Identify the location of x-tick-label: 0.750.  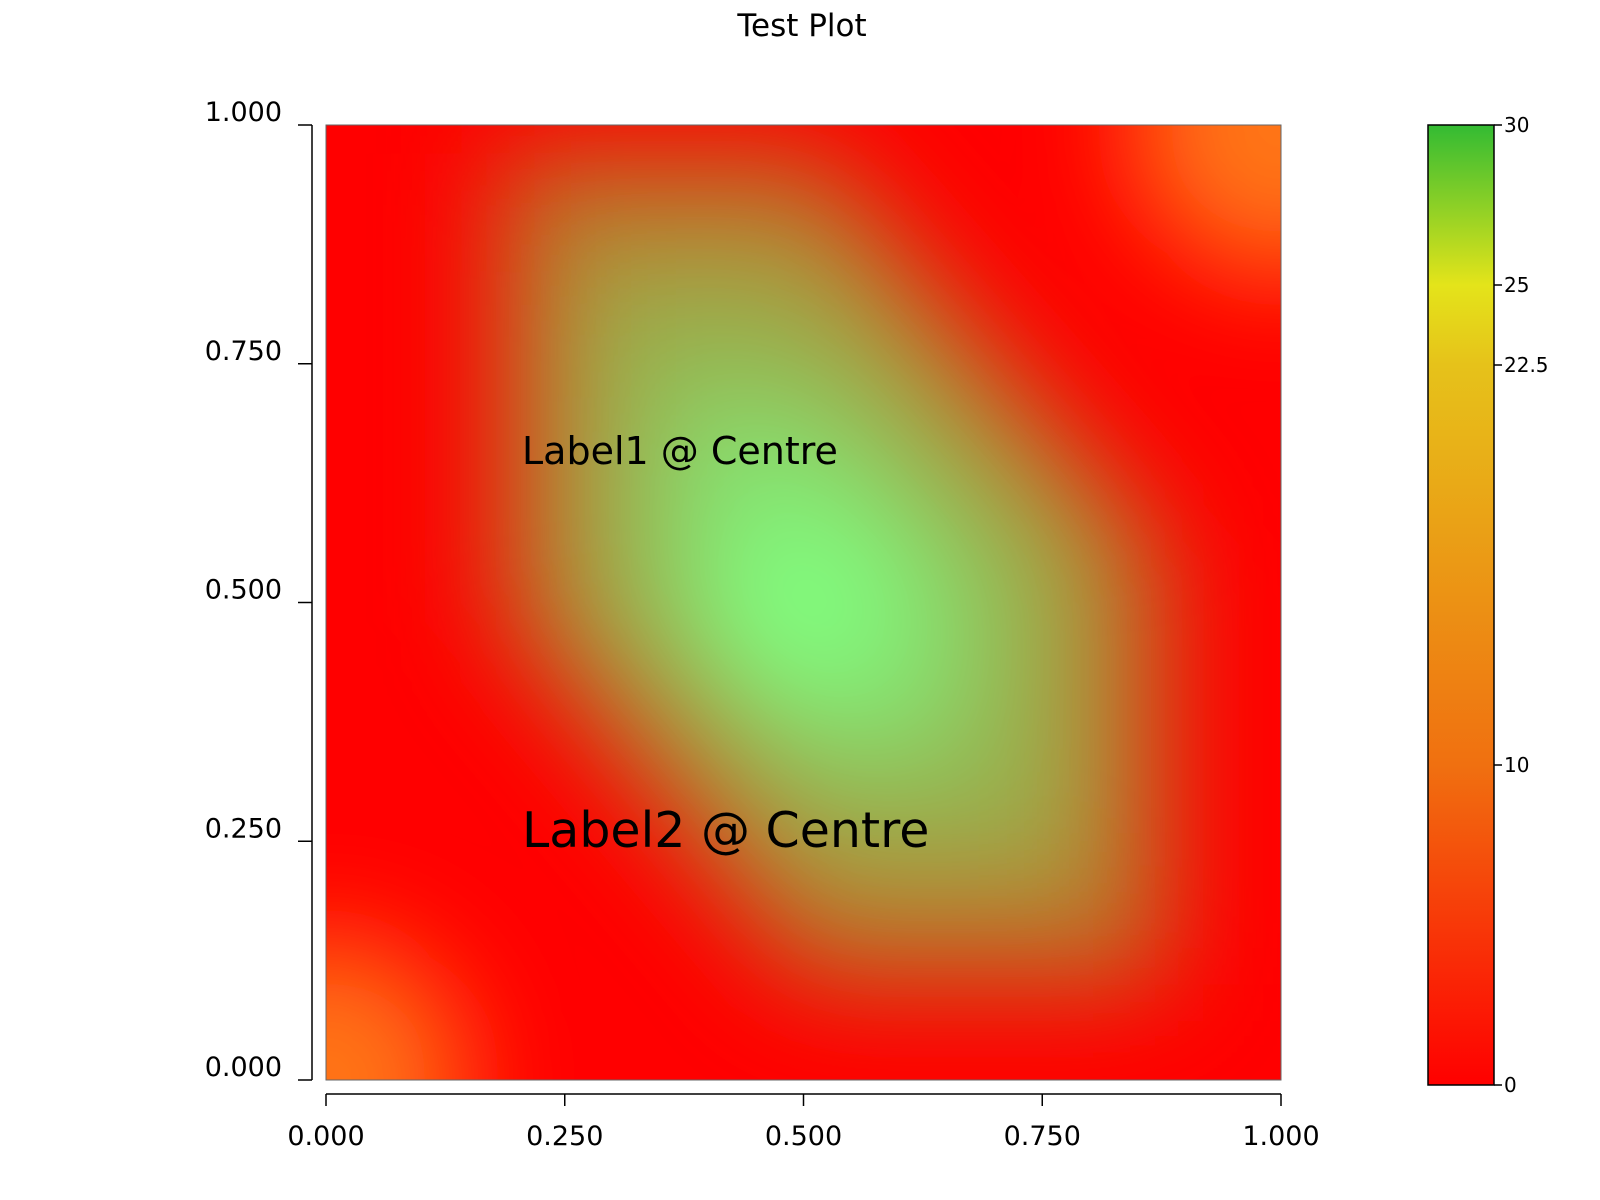
(1042, 1136).